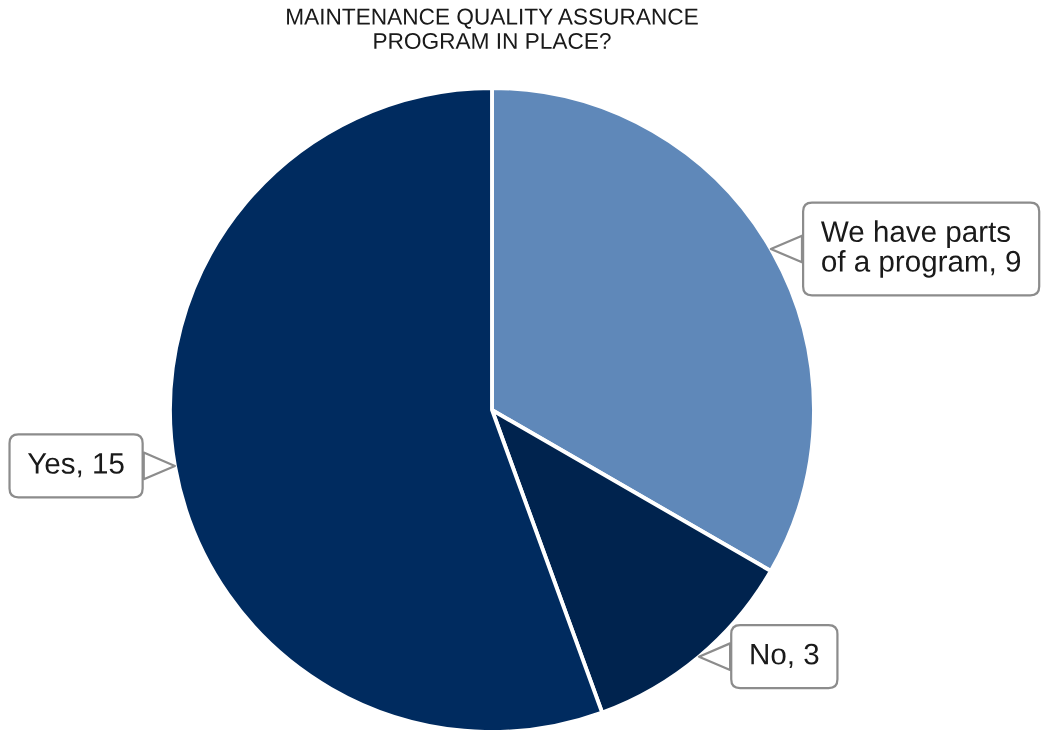  I want to click on slice-label: No, 3, so click(785, 656).